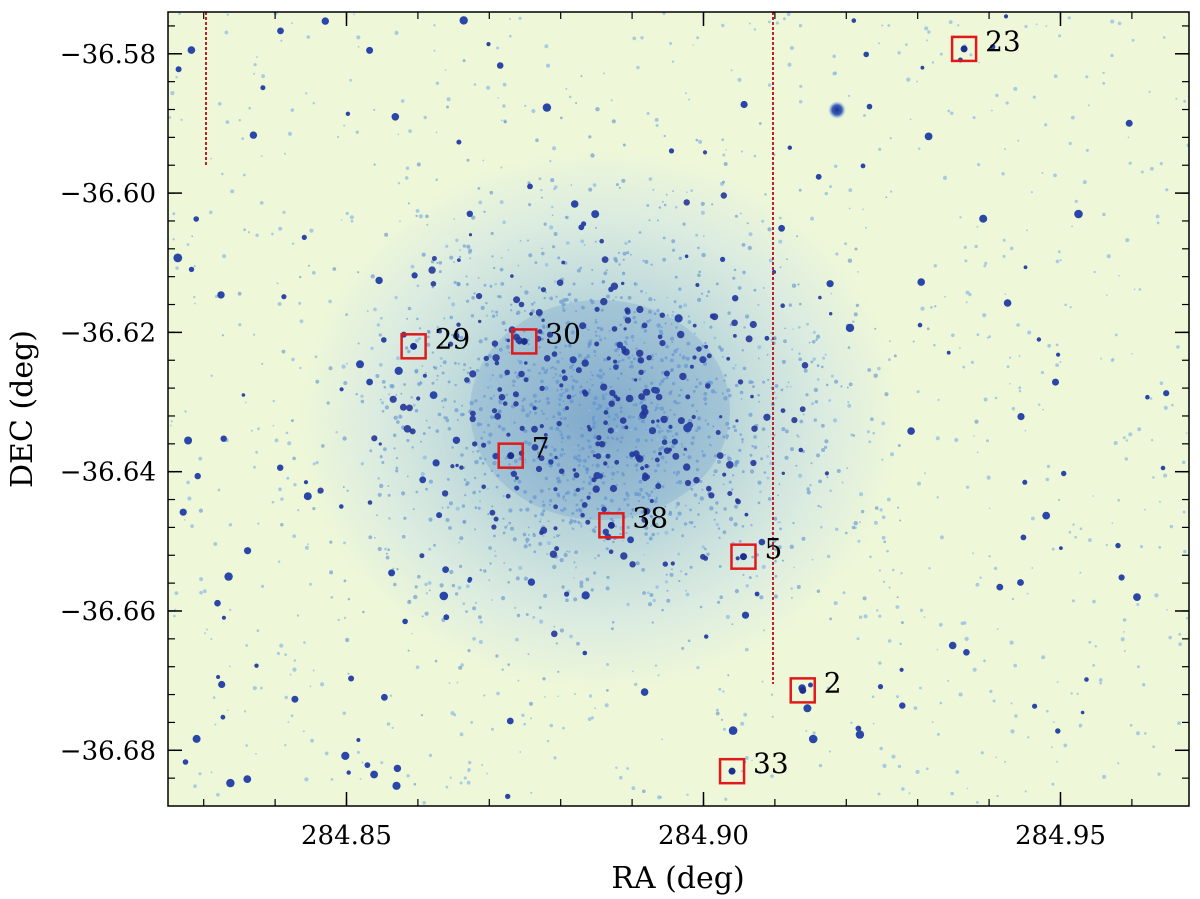 The height and width of the screenshot is (899, 1200). What do you see at coordinates (732, 771) in the screenshot?
I see `target-box` at bounding box center [732, 771].